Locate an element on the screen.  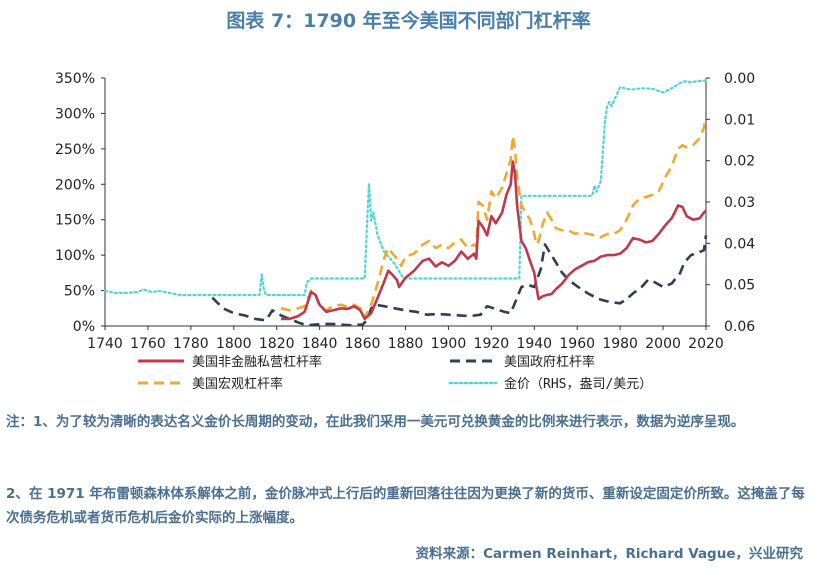
y-right-tick-label: 0.03 is located at coordinates (739, 203).